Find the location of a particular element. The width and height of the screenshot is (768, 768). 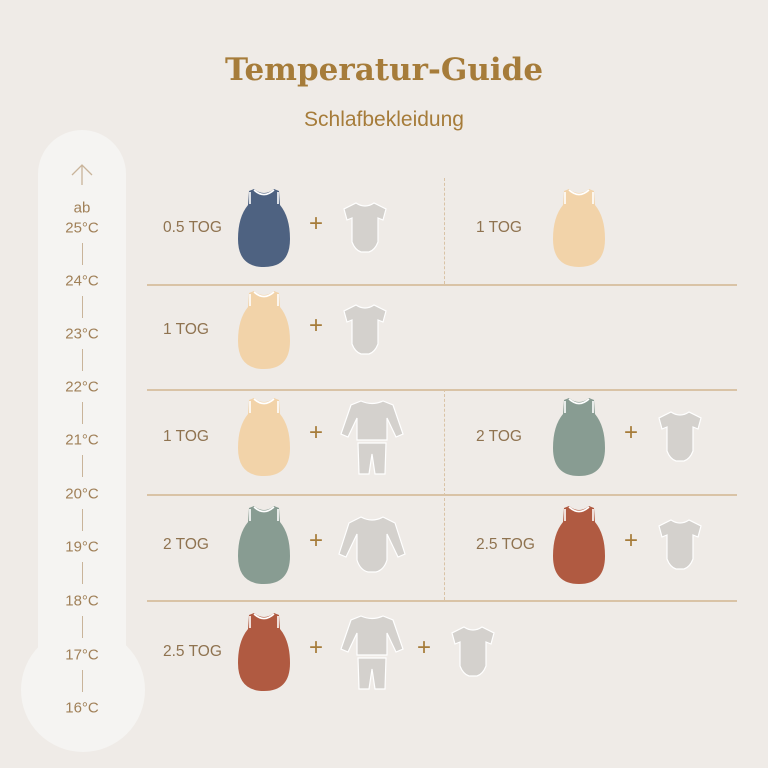

temp-label: 24°C is located at coordinates (82, 281).